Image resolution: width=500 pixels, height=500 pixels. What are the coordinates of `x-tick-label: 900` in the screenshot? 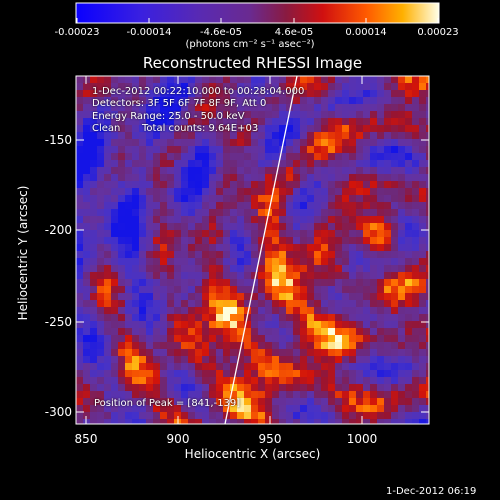 It's located at (178, 439).